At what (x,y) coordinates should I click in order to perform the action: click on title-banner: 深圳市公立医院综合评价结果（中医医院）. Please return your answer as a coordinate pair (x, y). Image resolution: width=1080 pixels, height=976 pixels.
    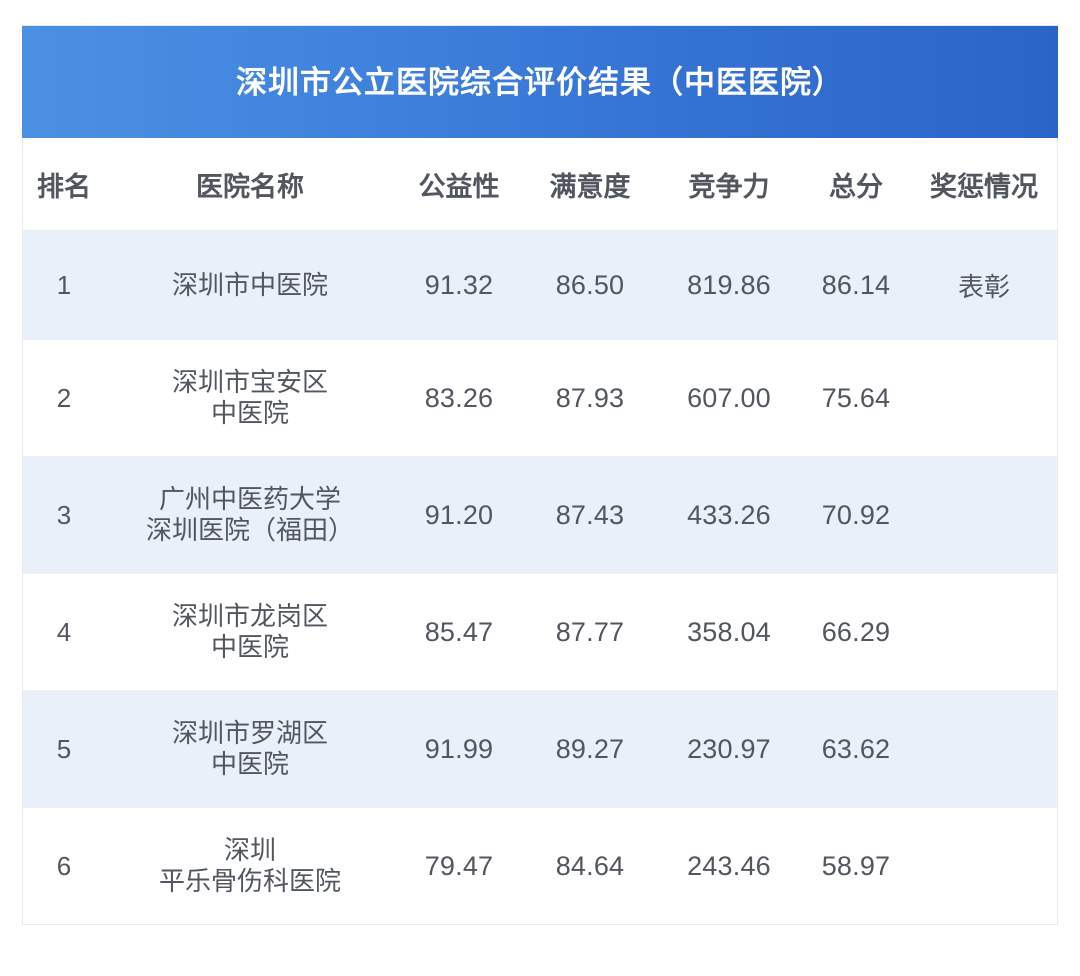
    Looking at the image, I should click on (540, 82).